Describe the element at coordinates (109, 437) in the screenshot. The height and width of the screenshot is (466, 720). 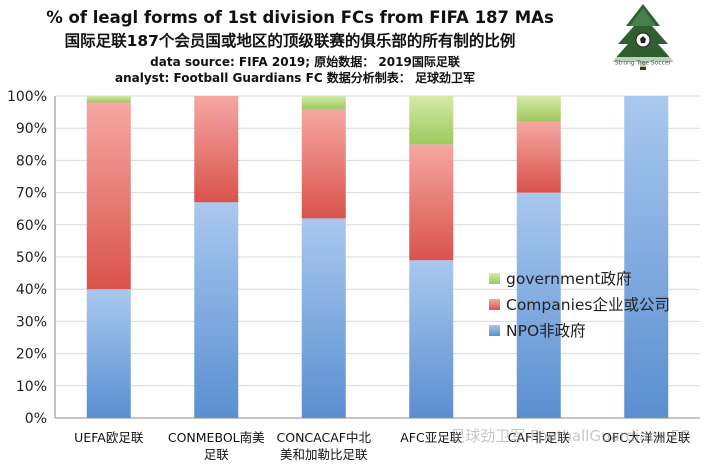
I see `x-category-label: UEFA欧足联` at that location.